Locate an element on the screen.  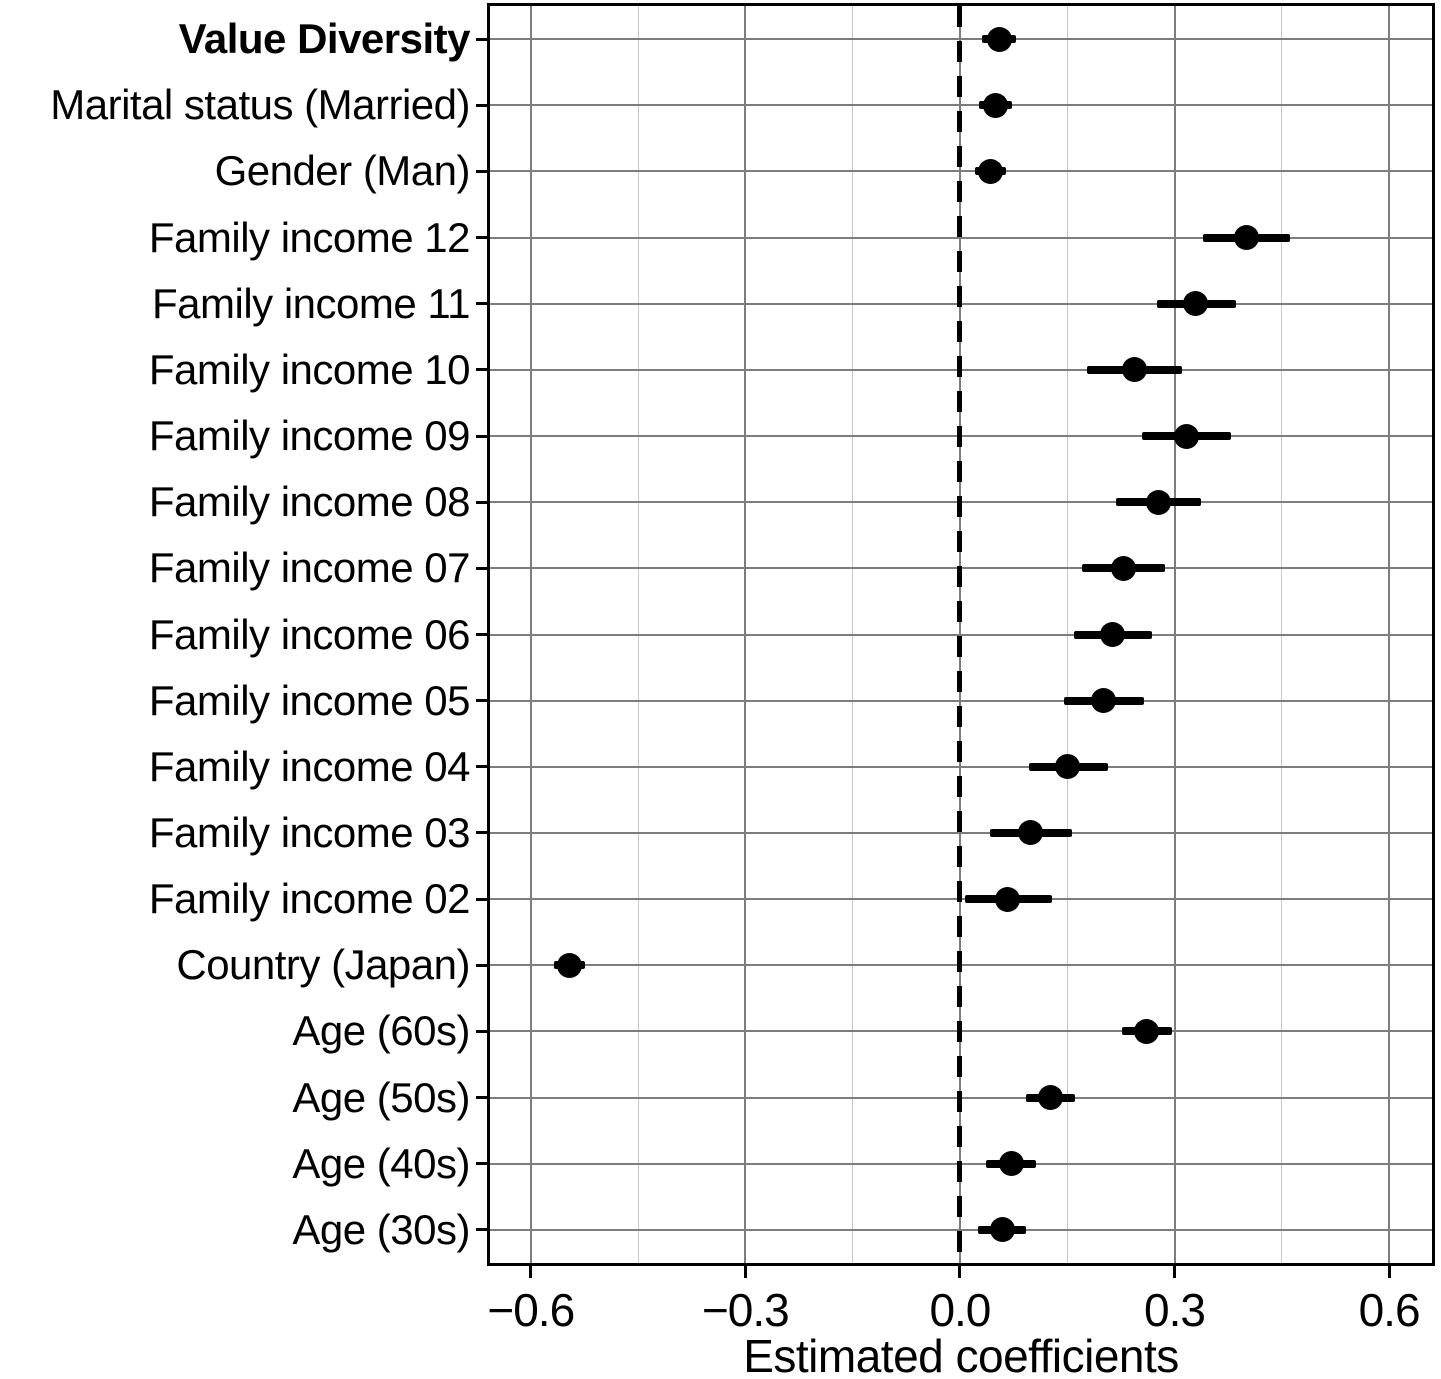
y-axis-label: Family income 08 is located at coordinates (309, 502).